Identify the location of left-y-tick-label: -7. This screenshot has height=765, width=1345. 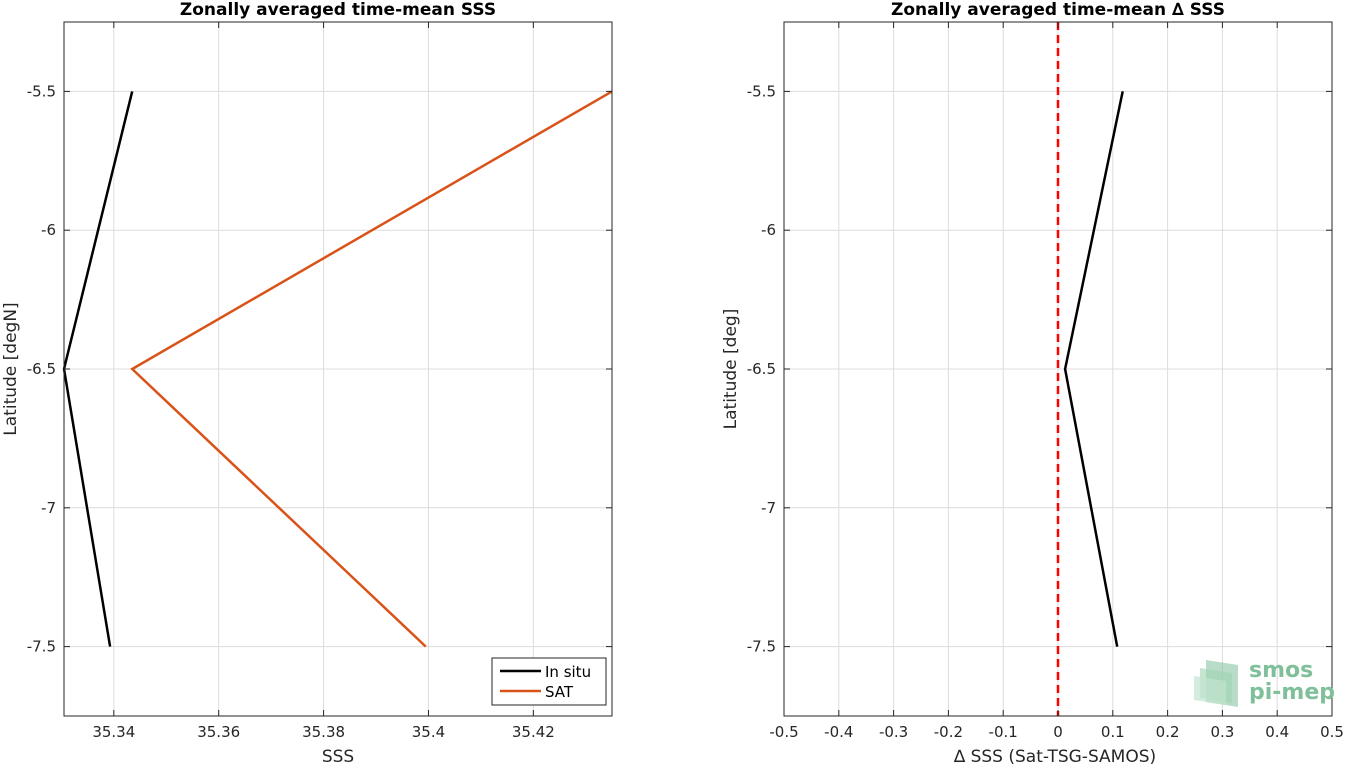
(48, 508).